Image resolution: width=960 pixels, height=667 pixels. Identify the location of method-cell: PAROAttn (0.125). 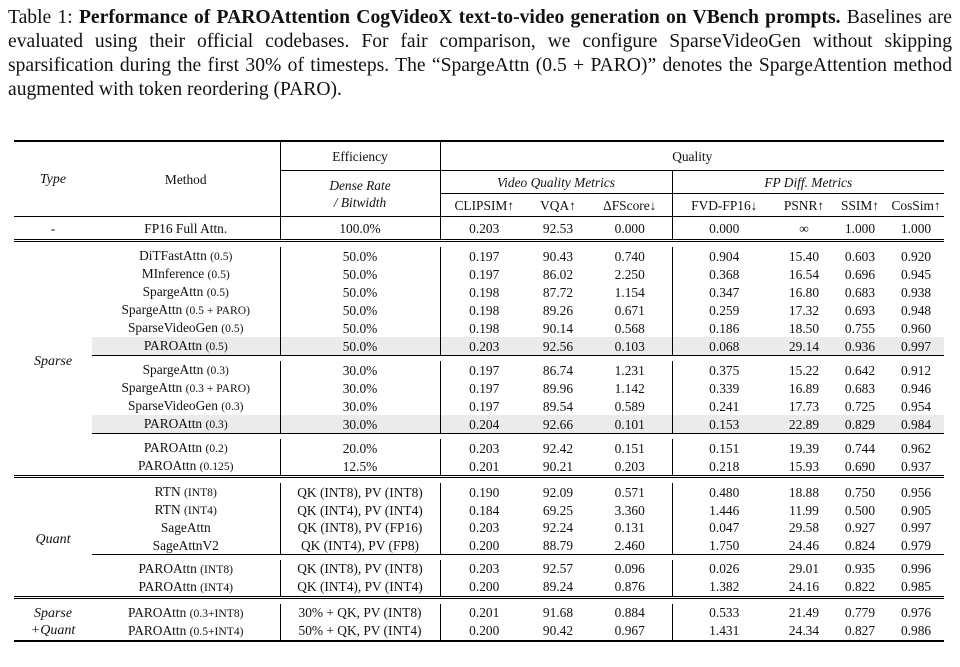
(186, 467).